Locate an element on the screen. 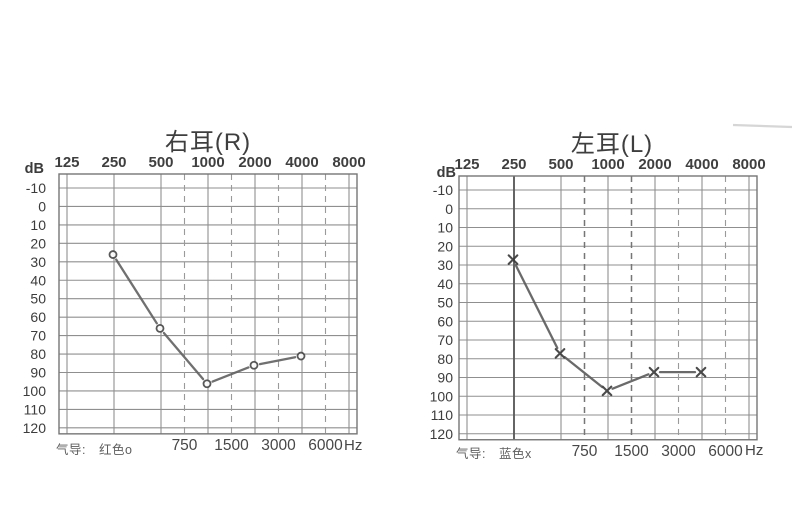  right-ear-db-axis-label: dB is located at coordinates (34, 169).